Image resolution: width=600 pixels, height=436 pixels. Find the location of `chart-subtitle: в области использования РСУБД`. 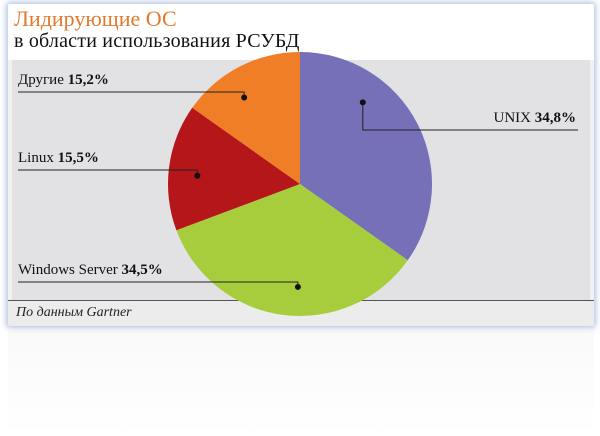

chart-subtitle: в области использования РСУБД is located at coordinates (157, 41).